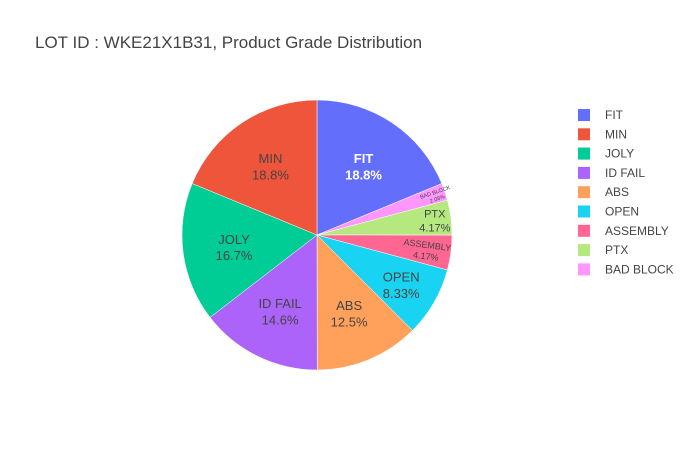 This screenshot has width=693, height=450. Describe the element at coordinates (234, 255) in the screenshot. I see `slice-percent-joly: 16.7%` at that location.